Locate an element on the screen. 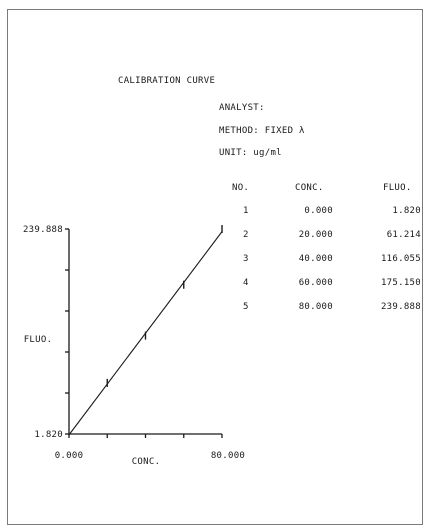  fluo-value: 239.888 is located at coordinates (400, 307).